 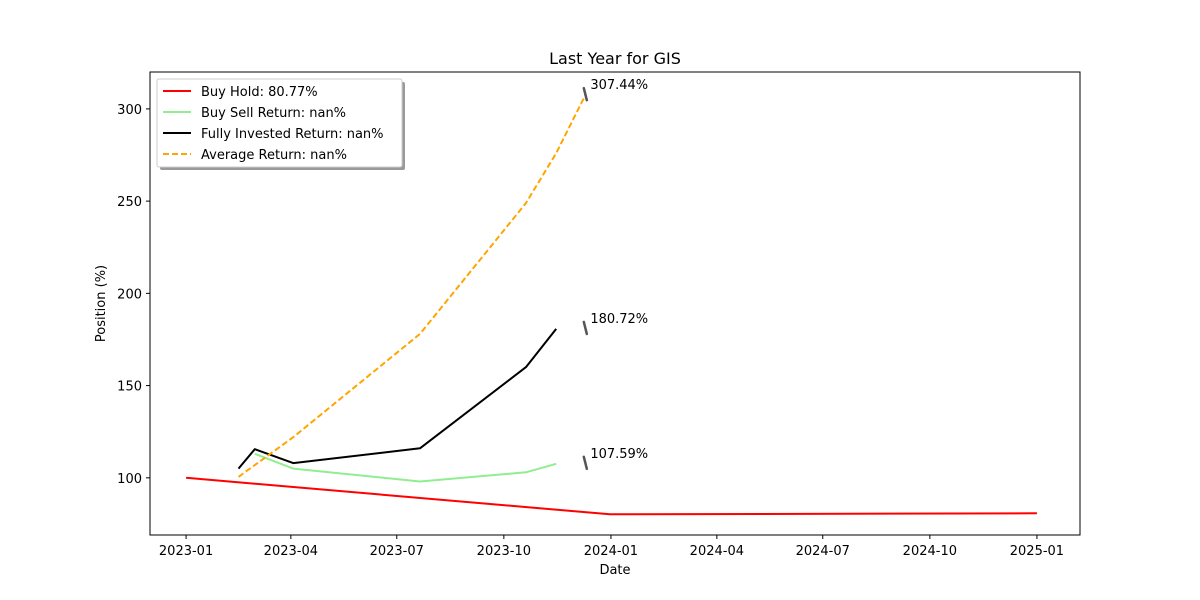 I want to click on x-tick-label-4: 2023-10, so click(x=504, y=551).